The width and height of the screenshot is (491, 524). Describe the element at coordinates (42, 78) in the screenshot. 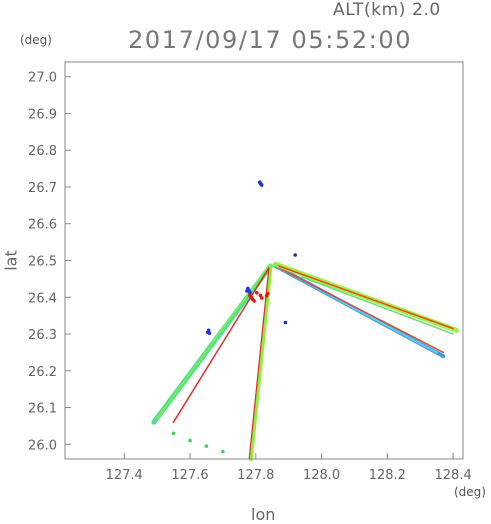

I see `y-tick-label: 27.0` at that location.